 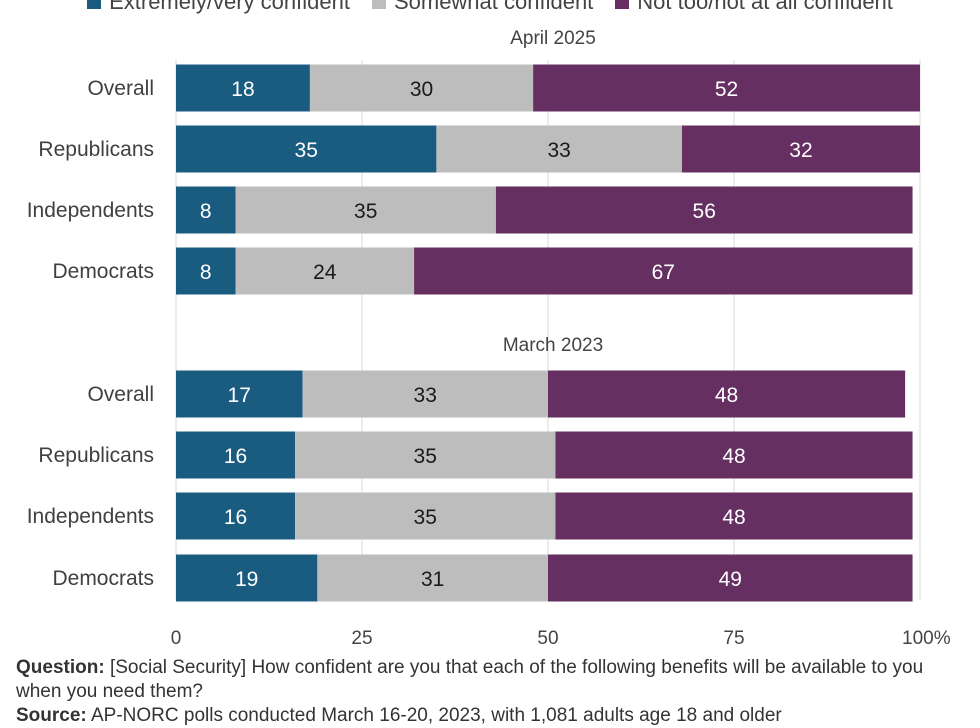 I want to click on x-tick-label: 75, so click(x=733, y=638).